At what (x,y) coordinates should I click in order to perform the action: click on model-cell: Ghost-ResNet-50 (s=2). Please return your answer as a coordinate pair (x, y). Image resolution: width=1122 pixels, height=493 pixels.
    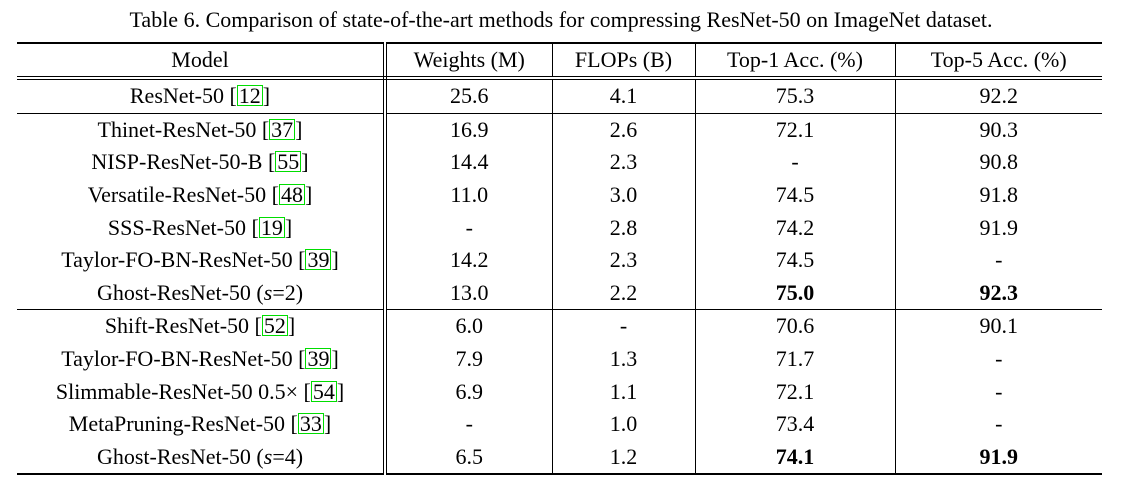
    Looking at the image, I should click on (202, 293).